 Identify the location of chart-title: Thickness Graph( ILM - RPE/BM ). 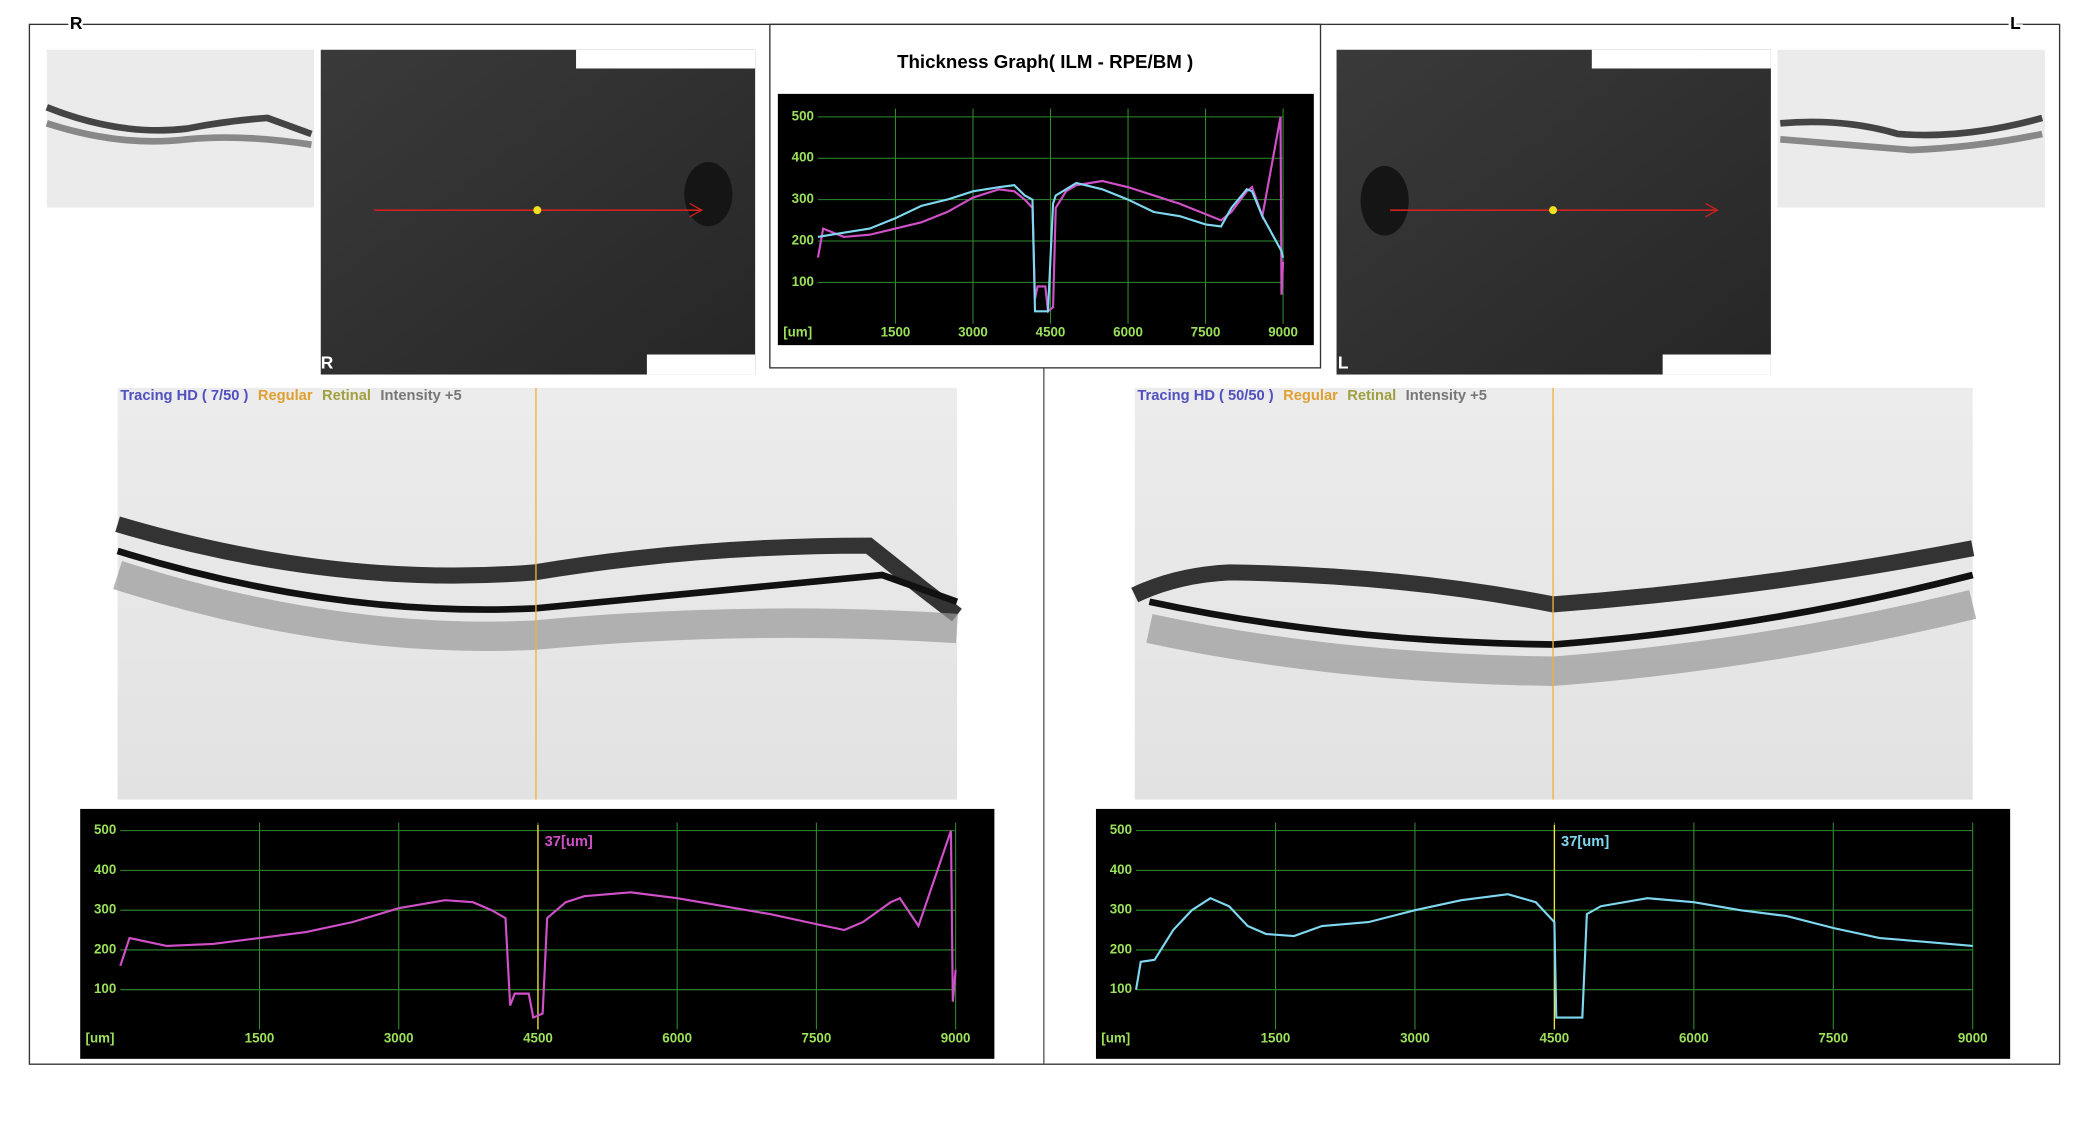
(1045, 61).